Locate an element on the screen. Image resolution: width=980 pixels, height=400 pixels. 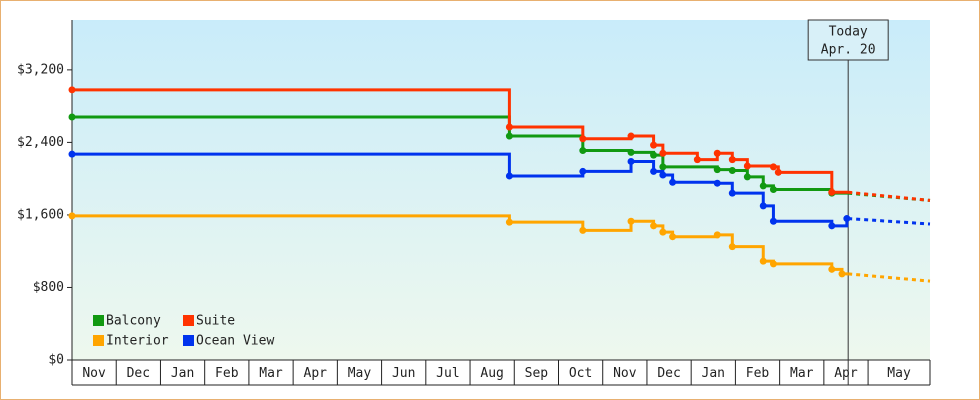
x-tick-label: Oct is located at coordinates (580, 373).